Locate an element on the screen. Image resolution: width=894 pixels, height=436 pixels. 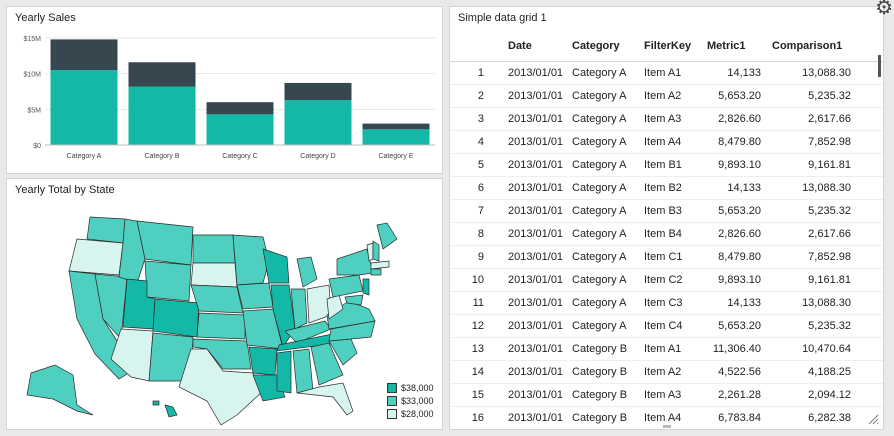
state-ct is located at coordinates (376, 272).